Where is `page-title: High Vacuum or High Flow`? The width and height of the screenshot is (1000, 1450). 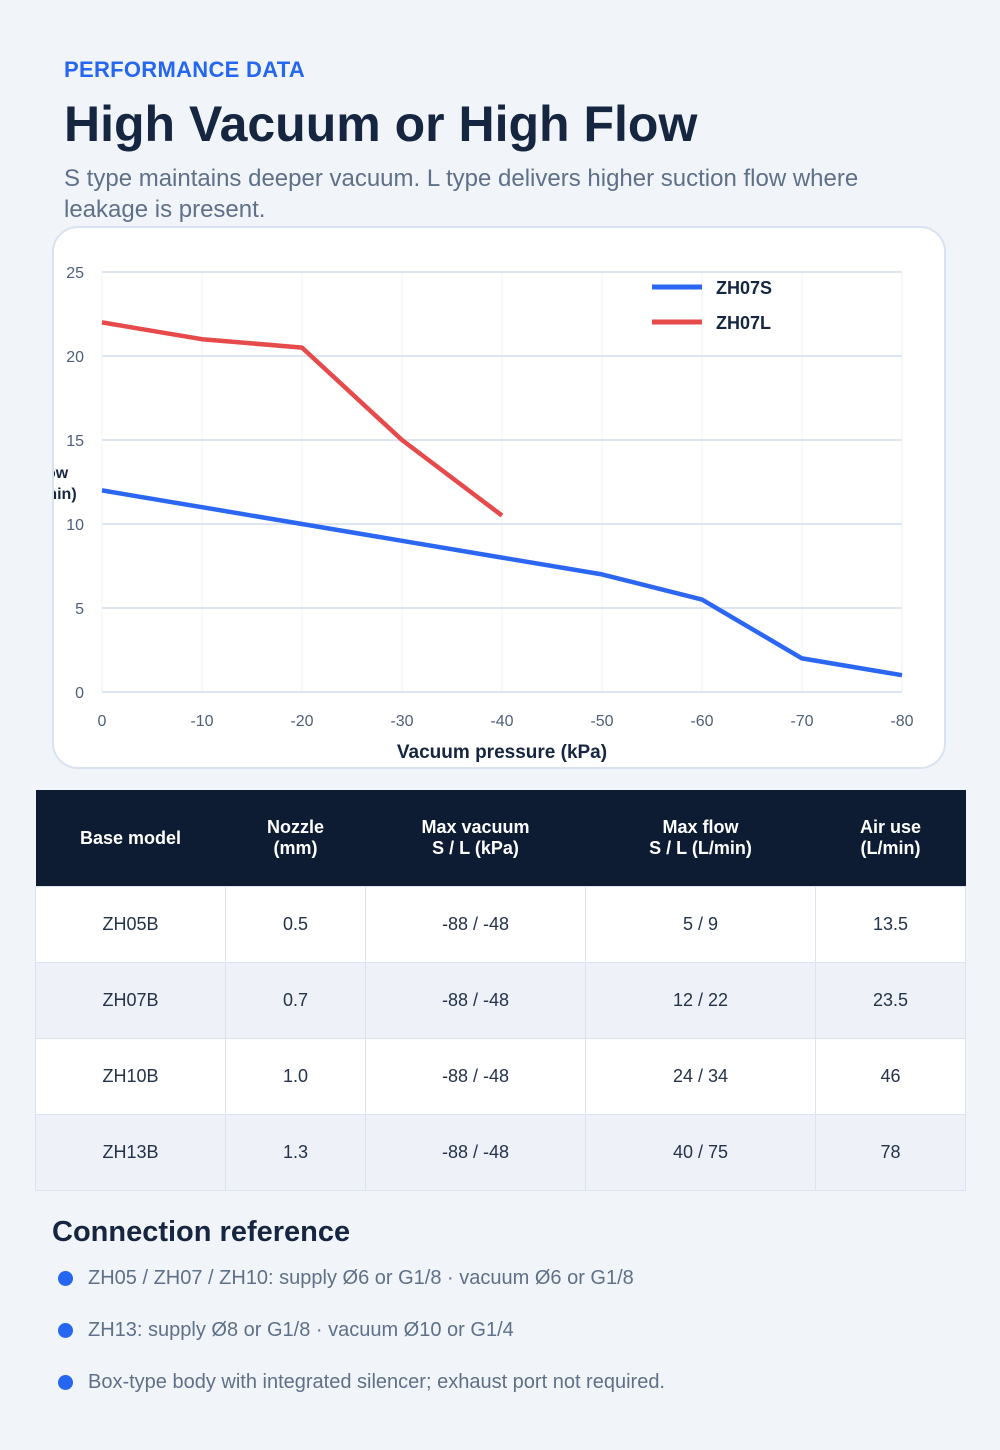
page-title: High Vacuum or High Flow is located at coordinates (381, 124).